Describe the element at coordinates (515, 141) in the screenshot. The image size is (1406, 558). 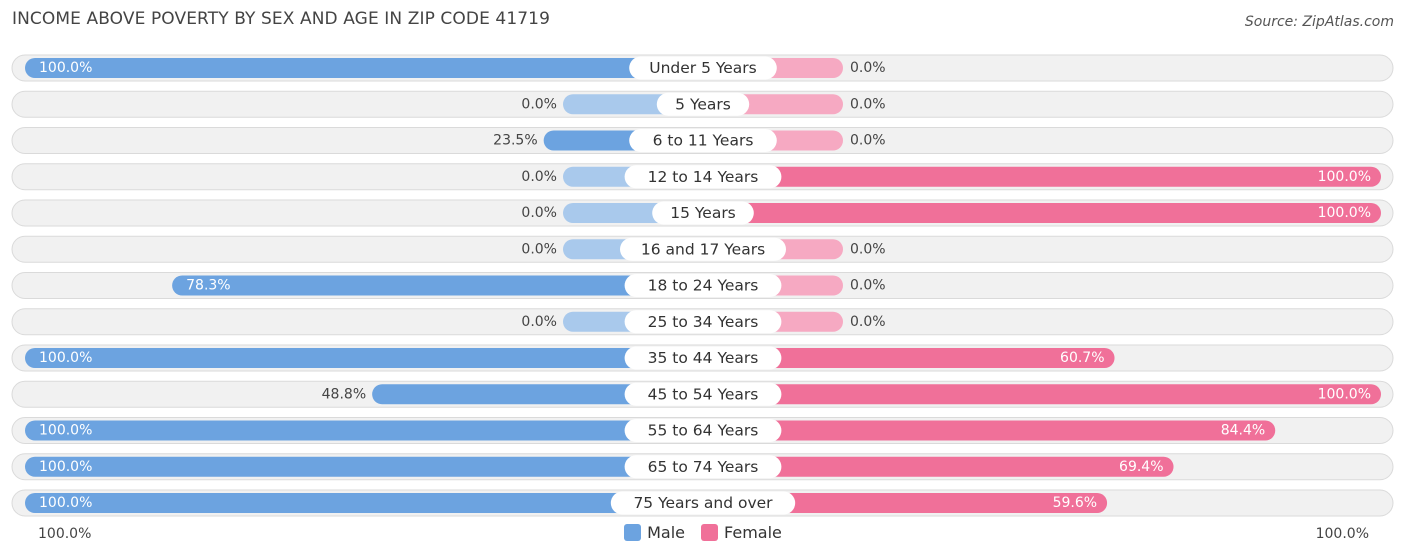
I see `male-value-label: 23.5%` at that location.